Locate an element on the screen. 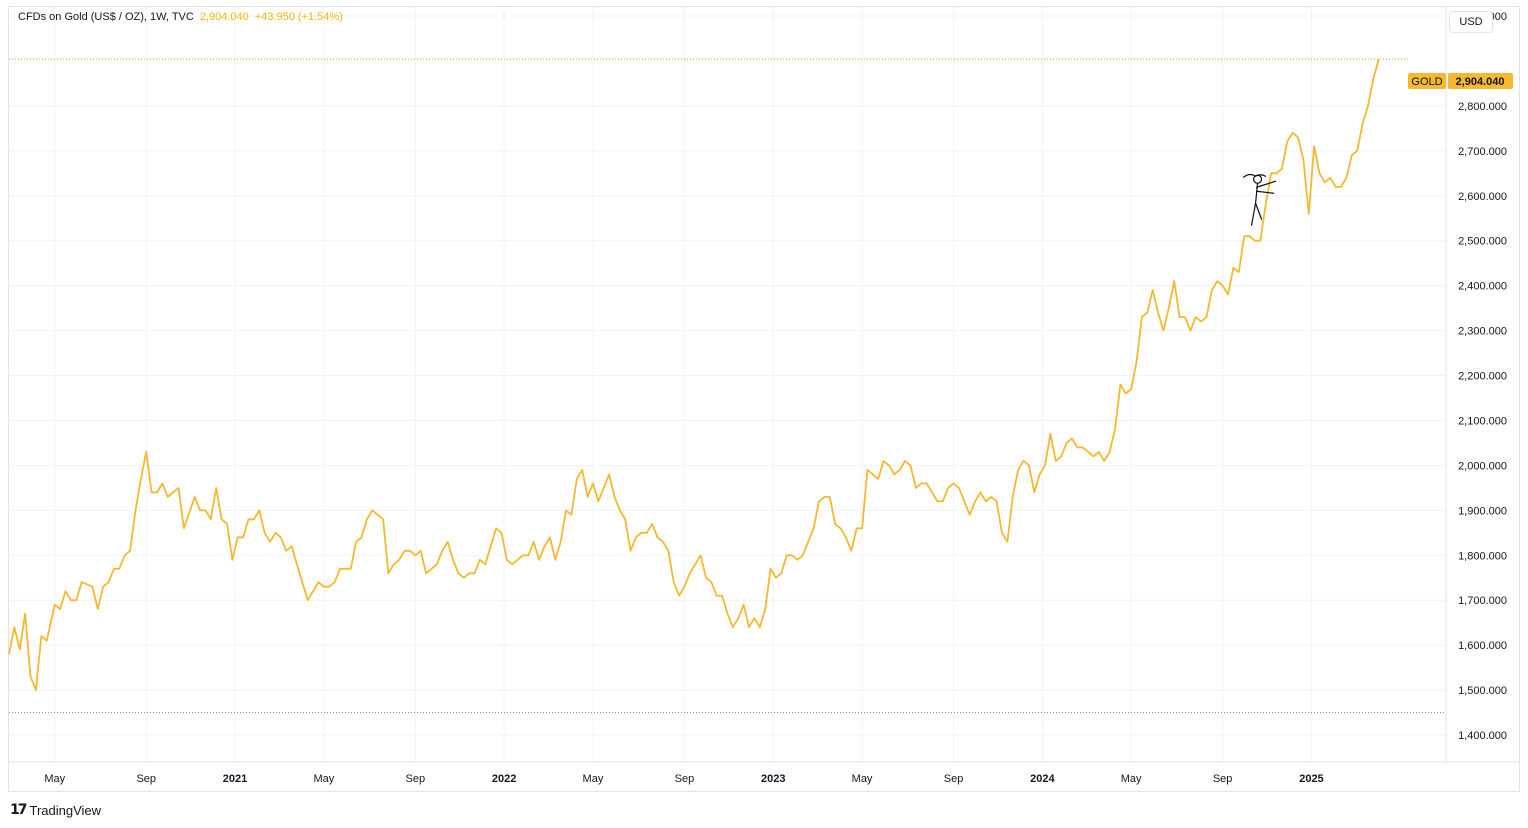  x-tick-label: 2024 is located at coordinates (1042, 779).